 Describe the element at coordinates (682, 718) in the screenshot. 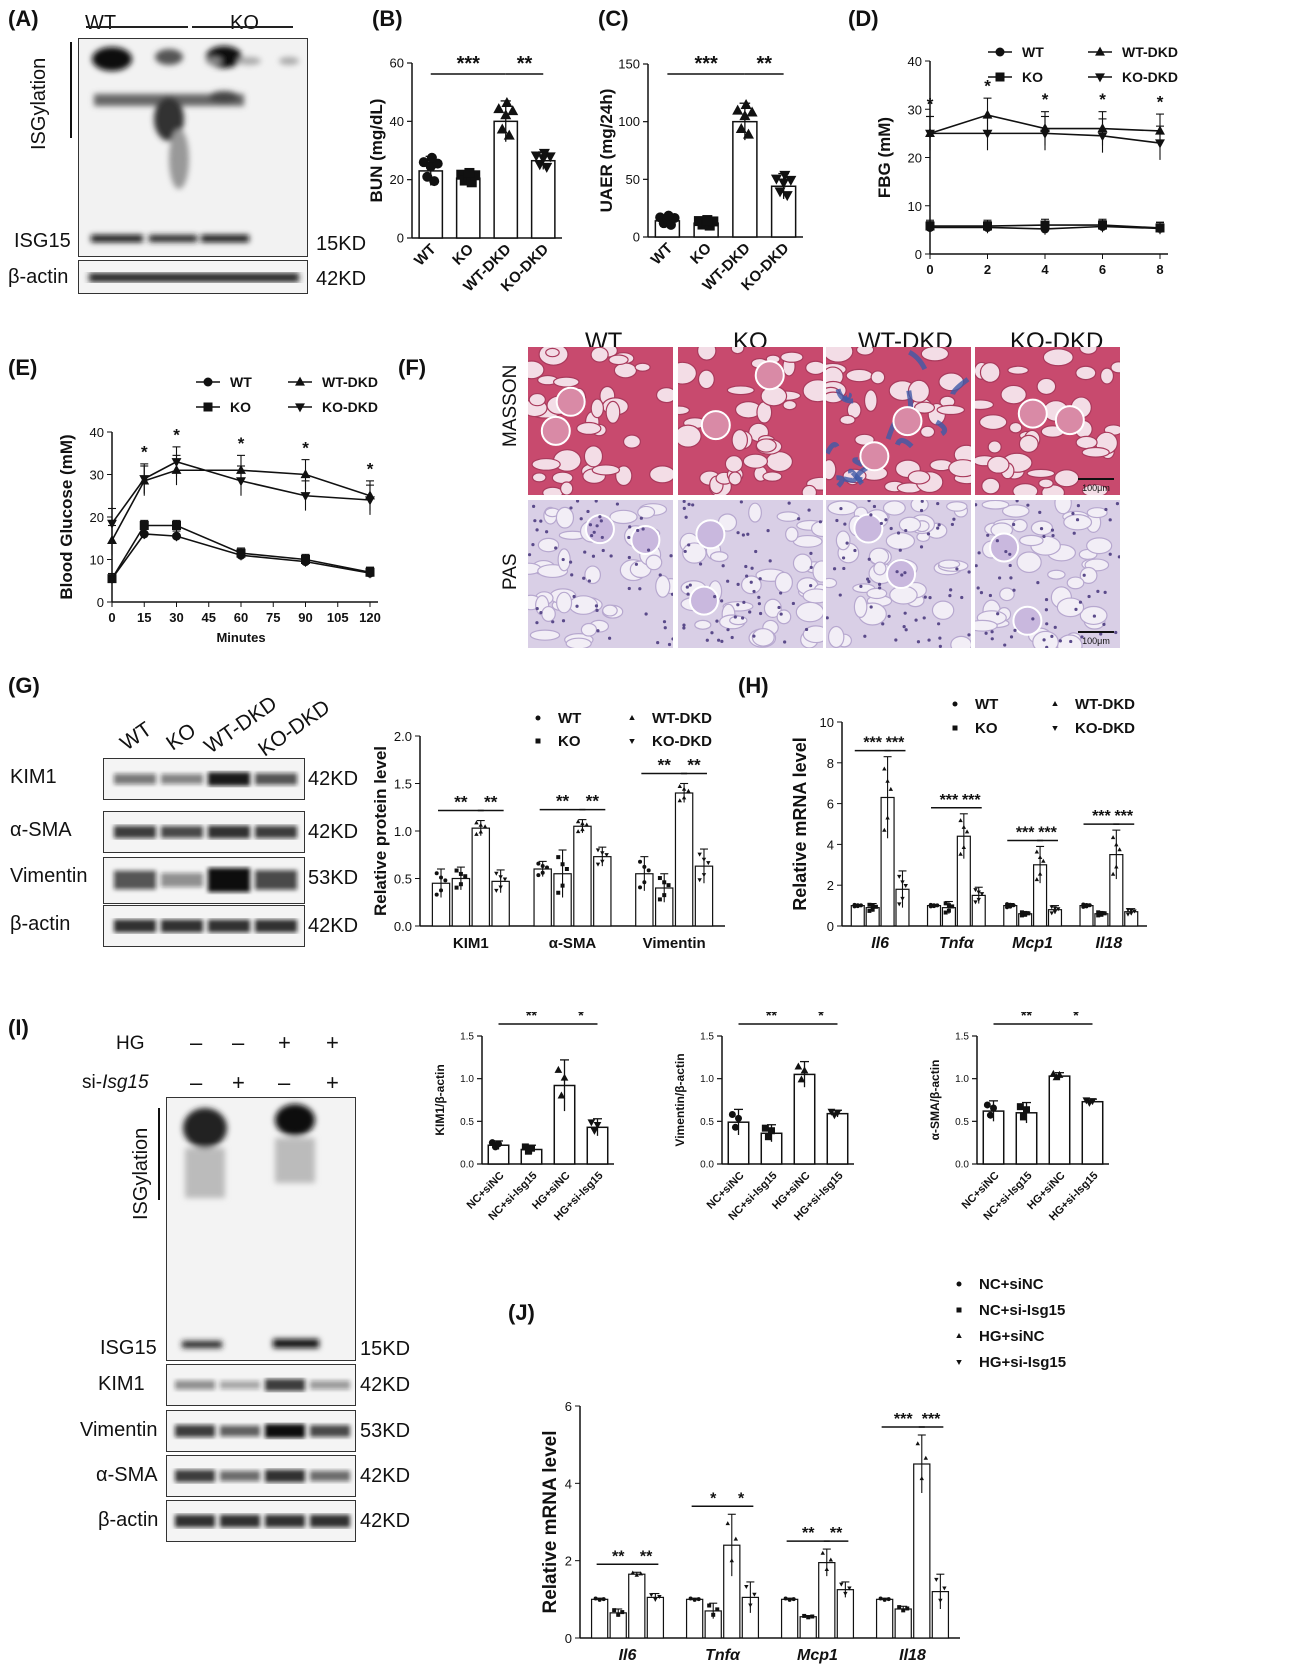

I see `legend-label: WT-DKD` at that location.